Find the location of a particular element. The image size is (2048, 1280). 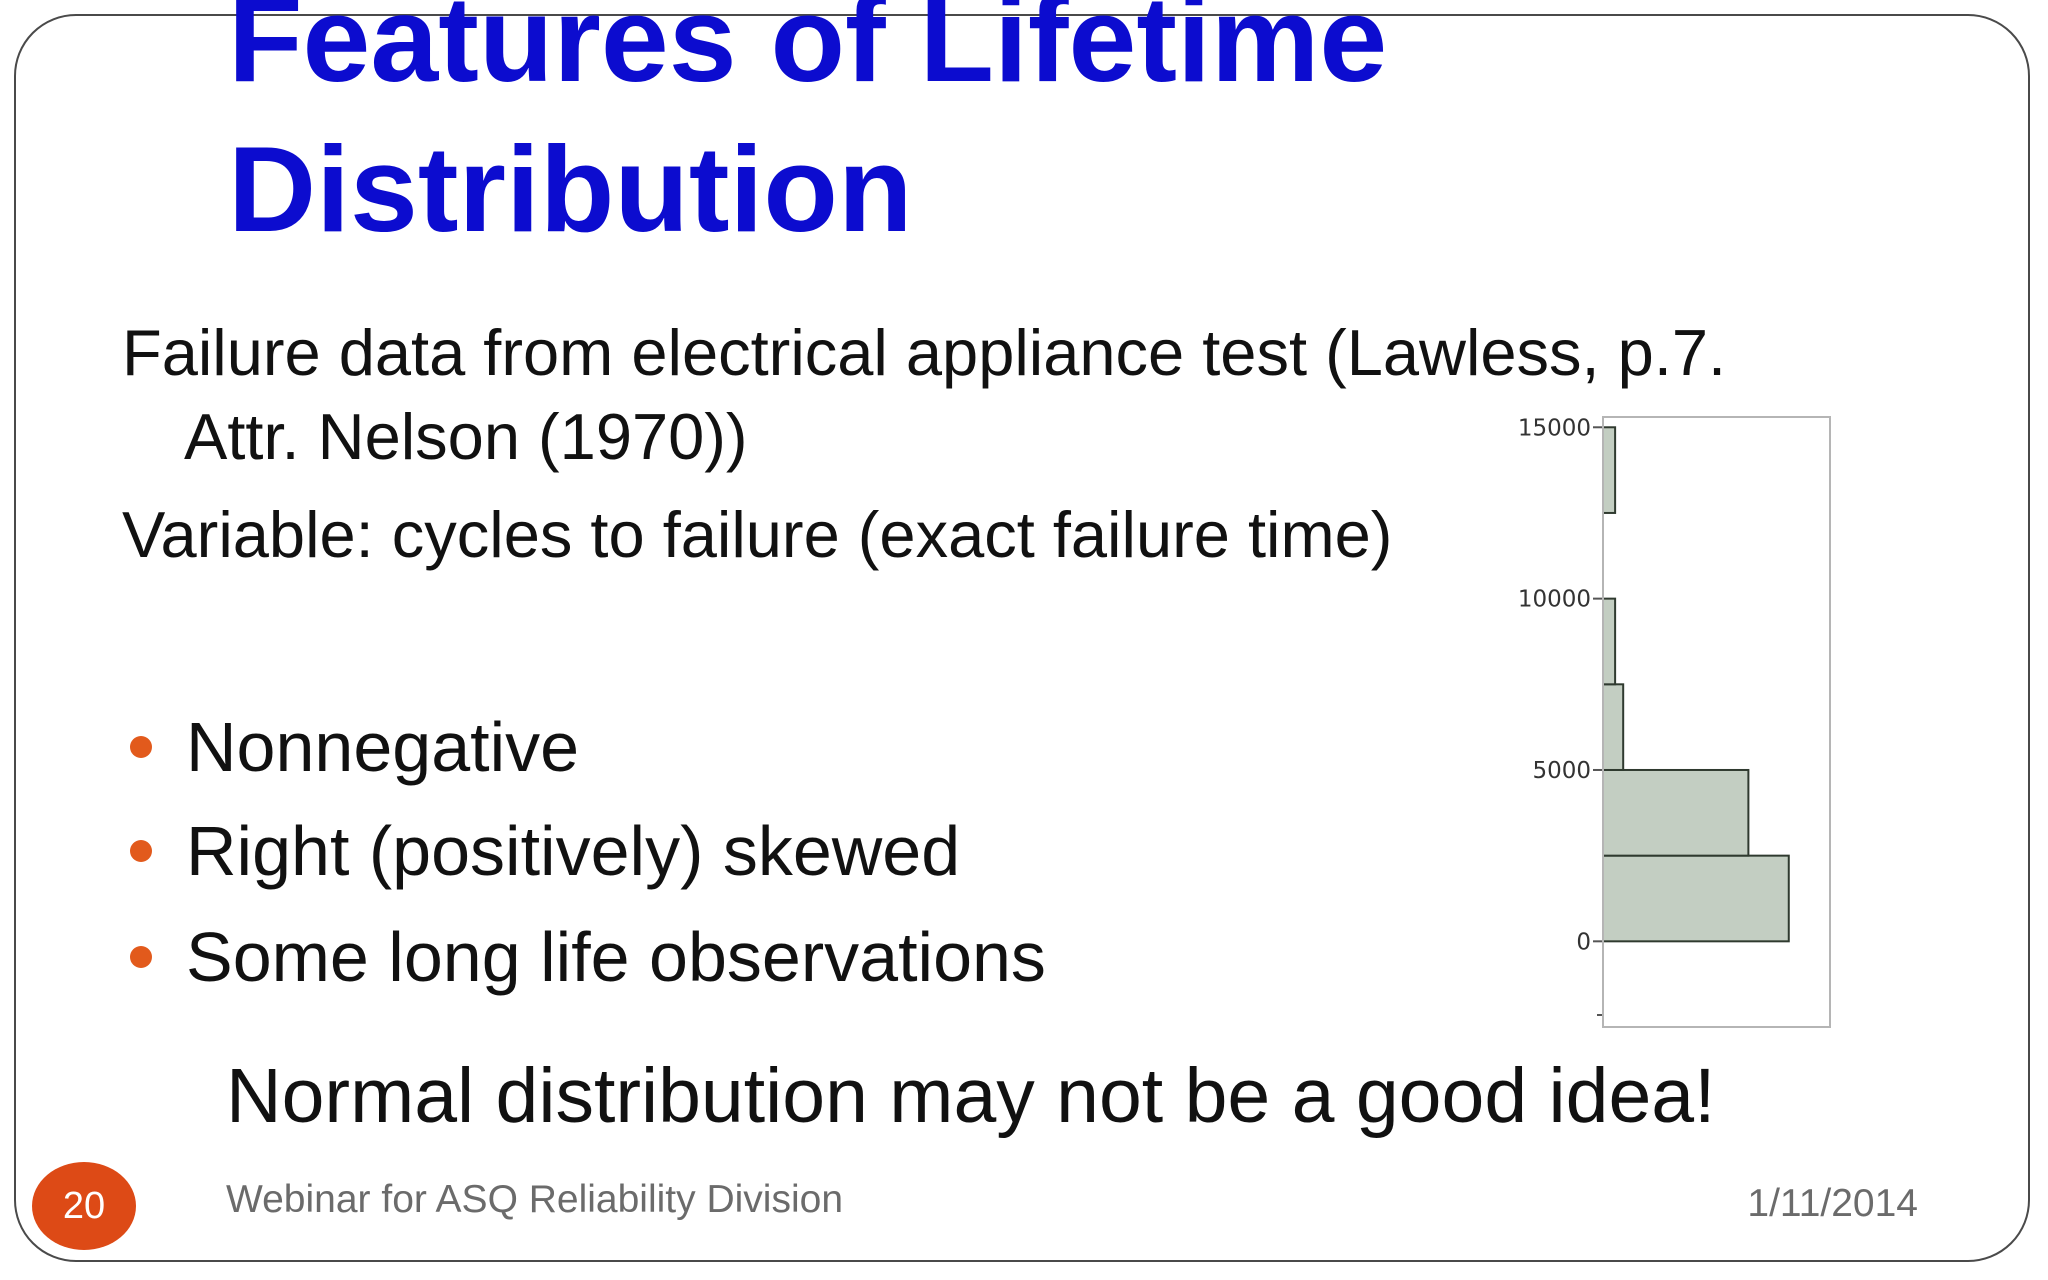

chart-tick-label: 5000 is located at coordinates (1561, 771).